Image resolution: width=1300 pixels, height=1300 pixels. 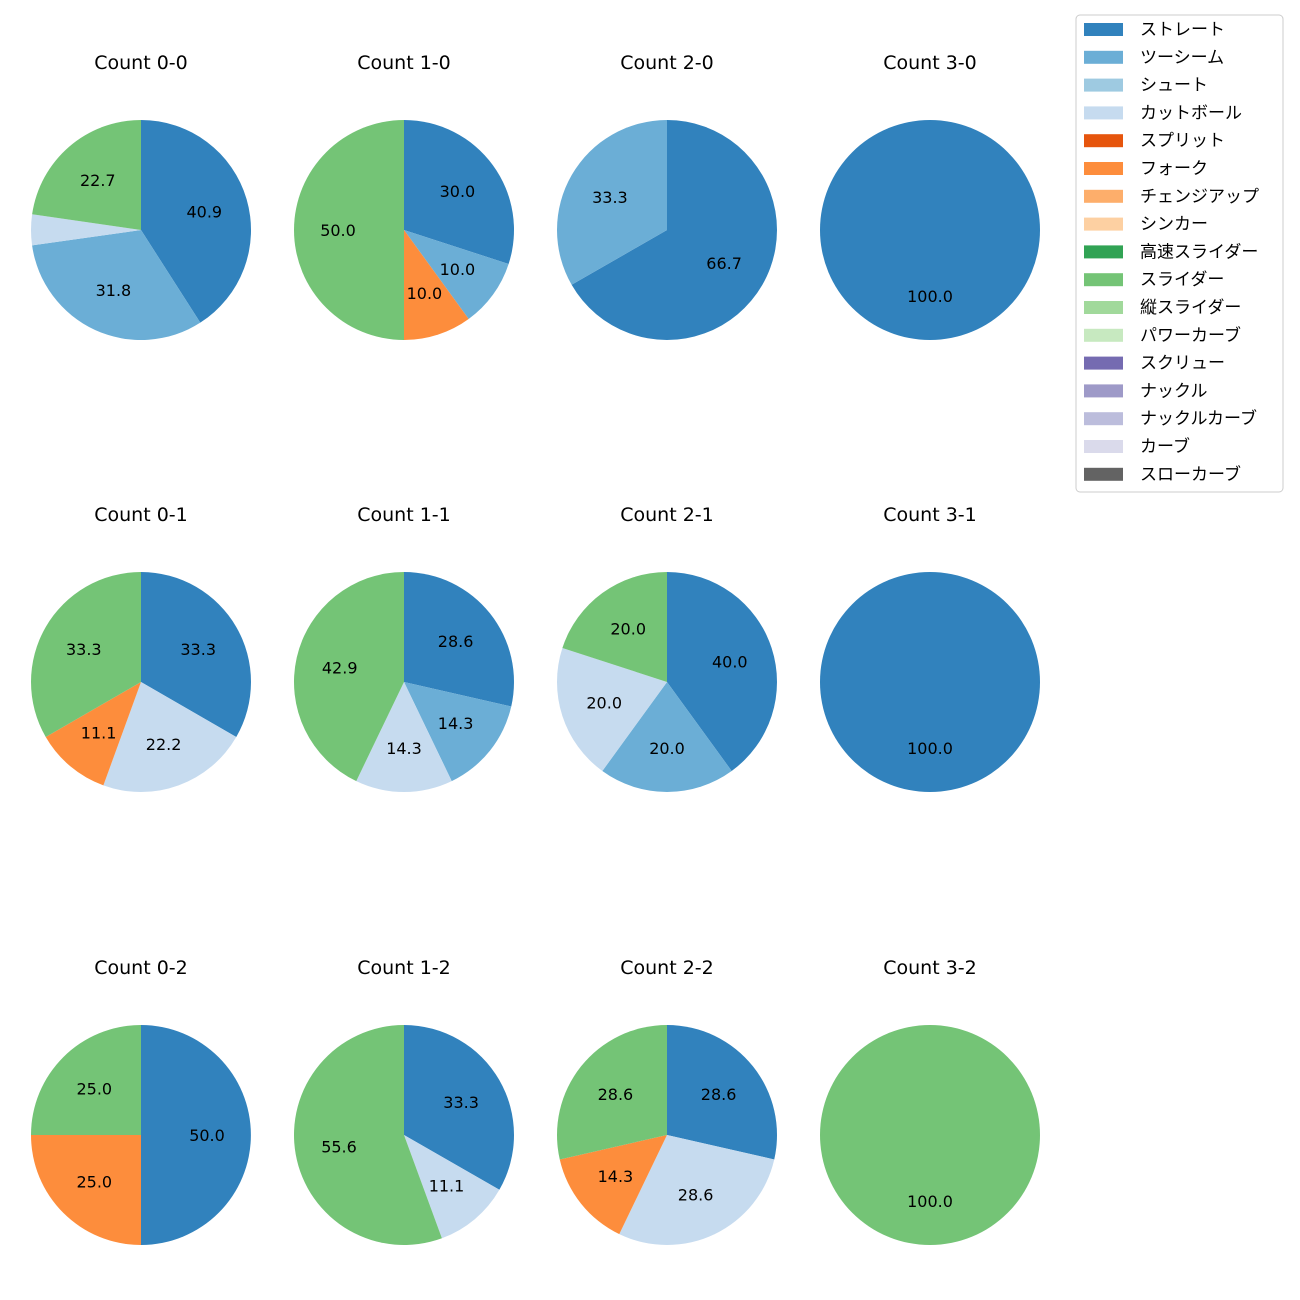 What do you see at coordinates (98, 180) in the screenshot?
I see `slice-label: 22.7` at bounding box center [98, 180].